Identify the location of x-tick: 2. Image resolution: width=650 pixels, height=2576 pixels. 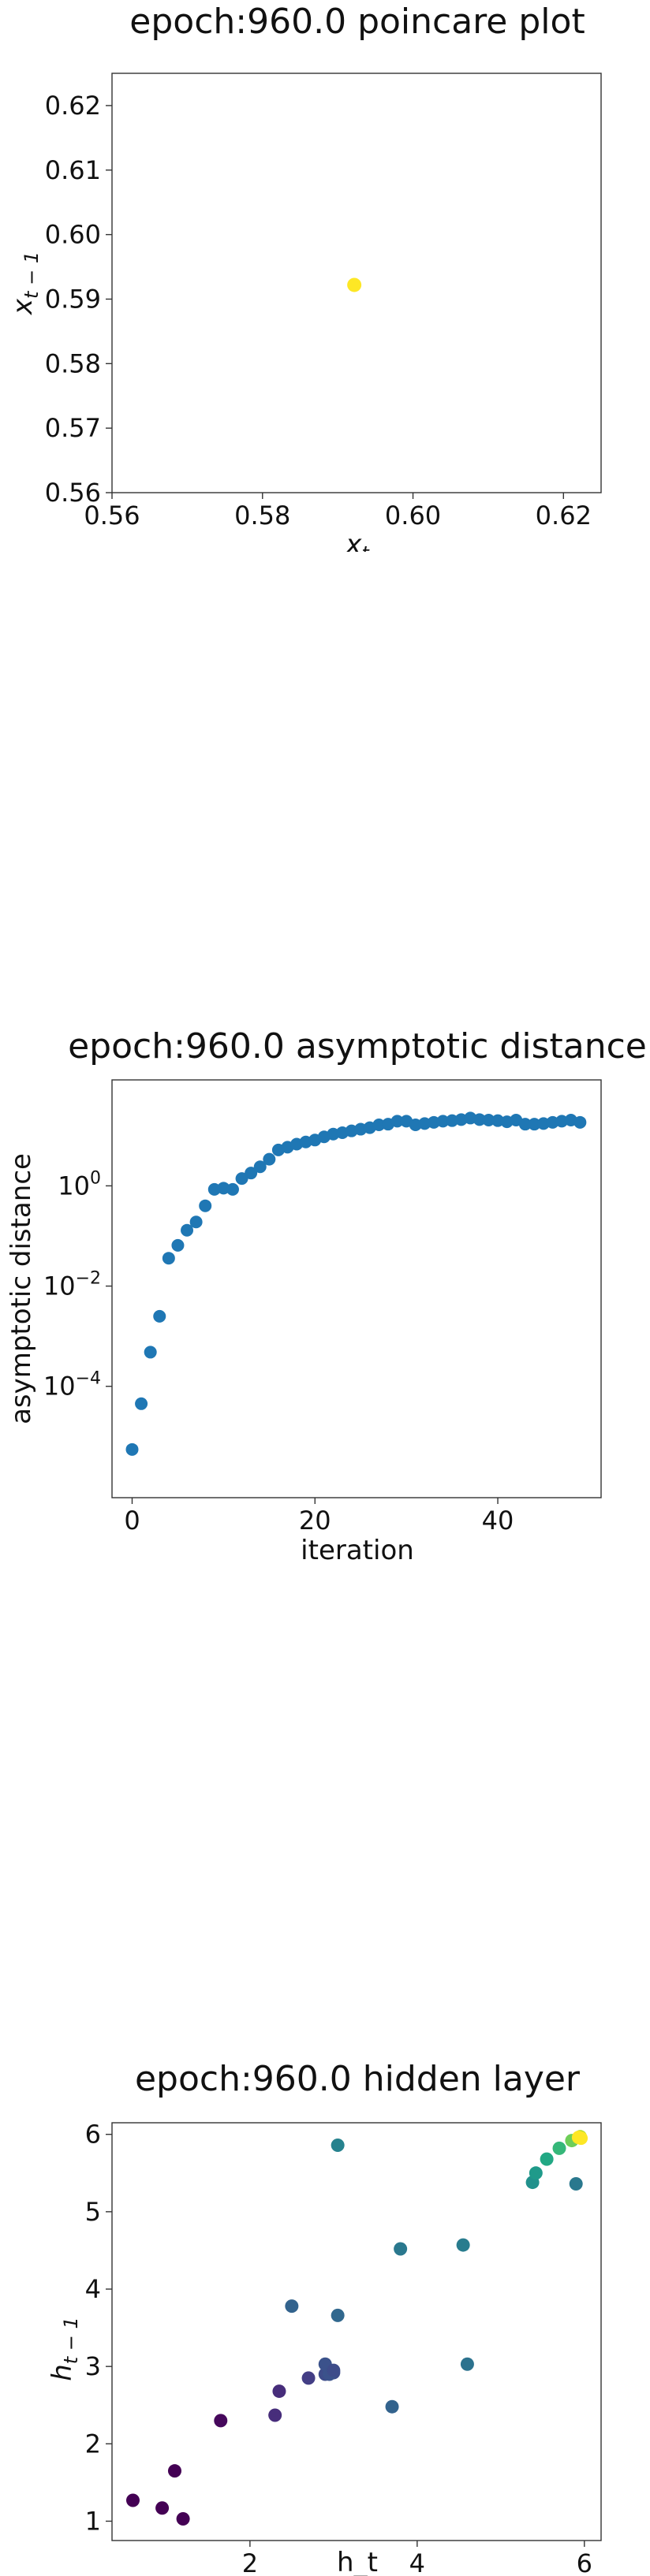
(250, 2558).